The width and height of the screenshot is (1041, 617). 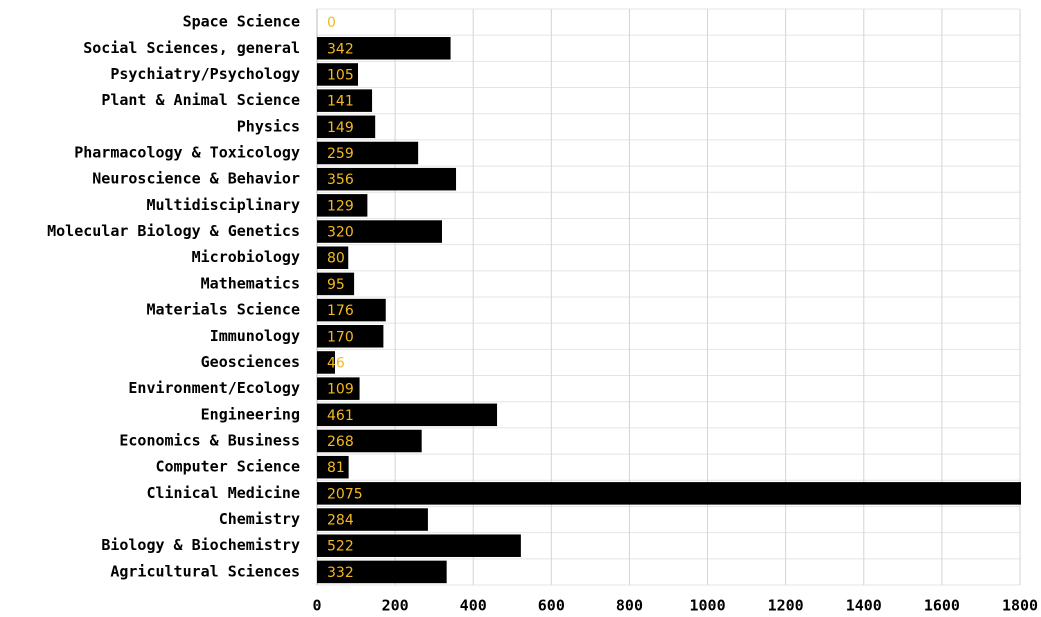 What do you see at coordinates (246, 257) in the screenshot?
I see `y-tick-label: Microbiology` at bounding box center [246, 257].